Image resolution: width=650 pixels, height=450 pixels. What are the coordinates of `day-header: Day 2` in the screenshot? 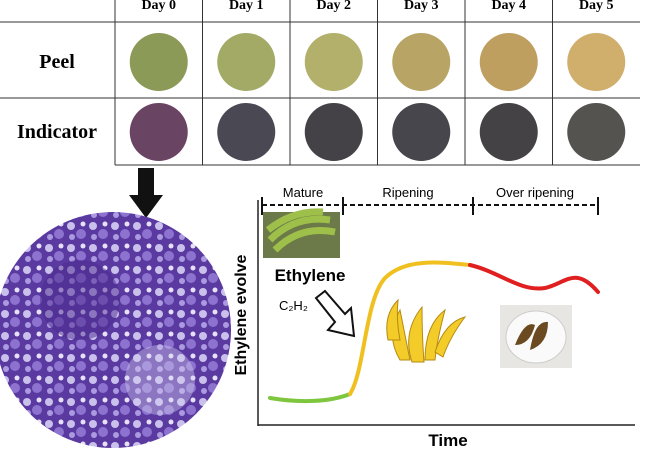 It's located at (333, 6).